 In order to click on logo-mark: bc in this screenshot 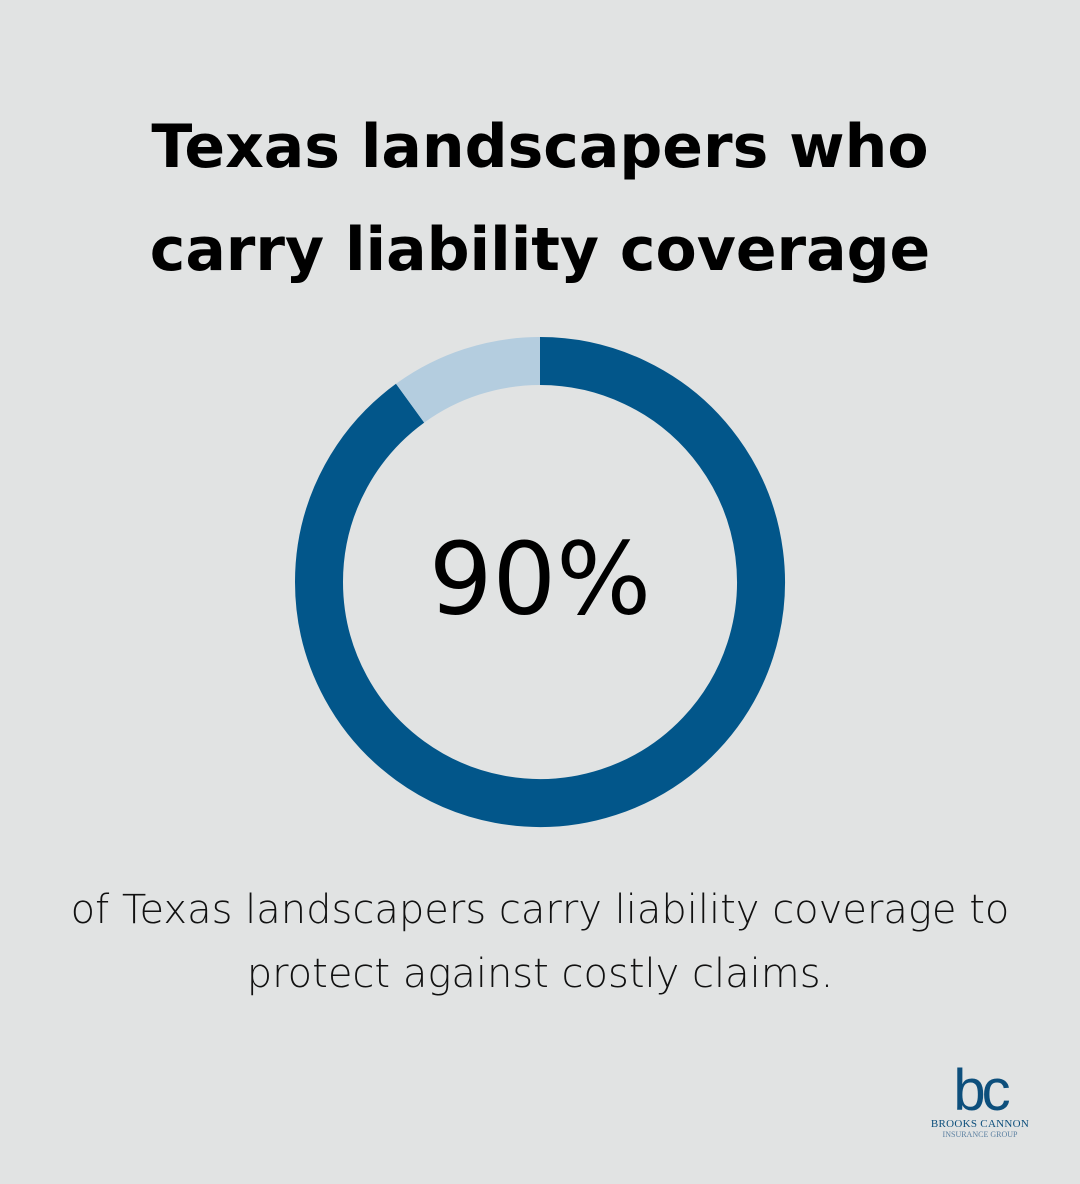, I will do `click(981, 1090)`.